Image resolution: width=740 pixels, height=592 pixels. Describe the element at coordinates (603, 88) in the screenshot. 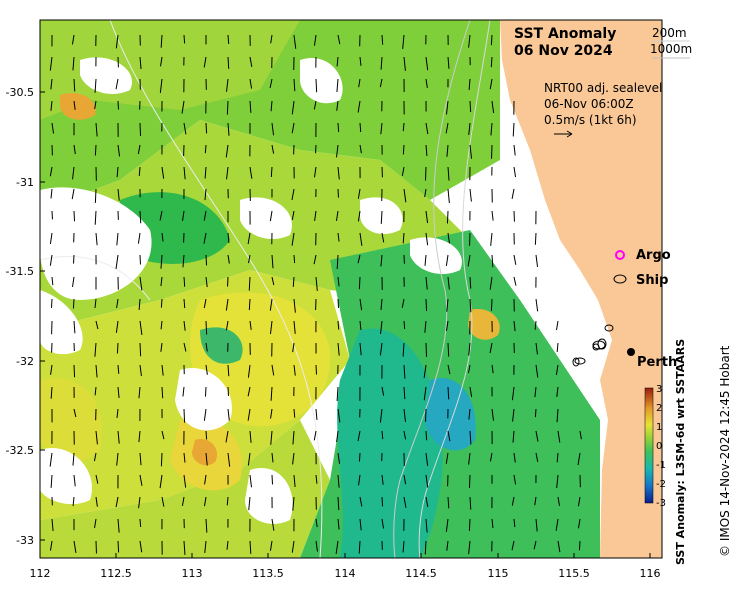

I see `current-source: NRT00 adj. sealevel` at that location.